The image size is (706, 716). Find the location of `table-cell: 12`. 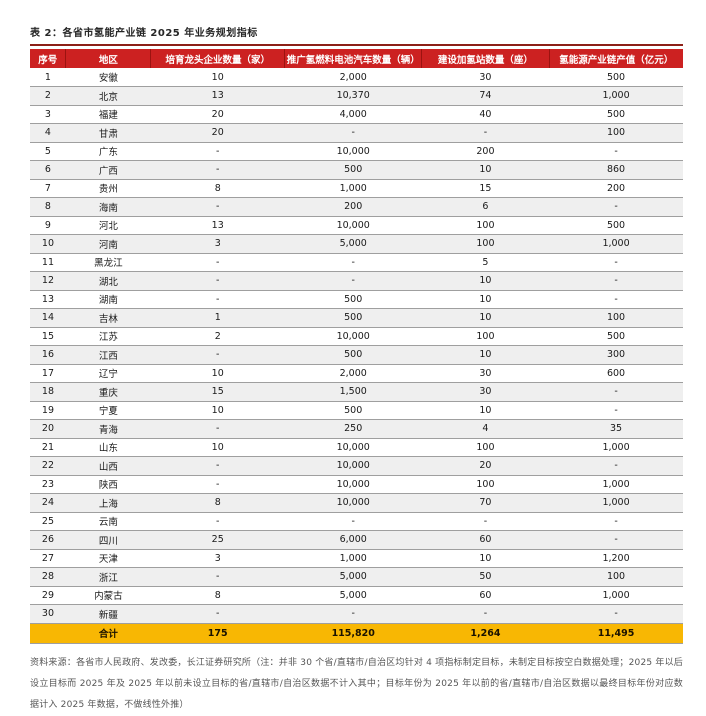

table-cell: 12 is located at coordinates (48, 281).